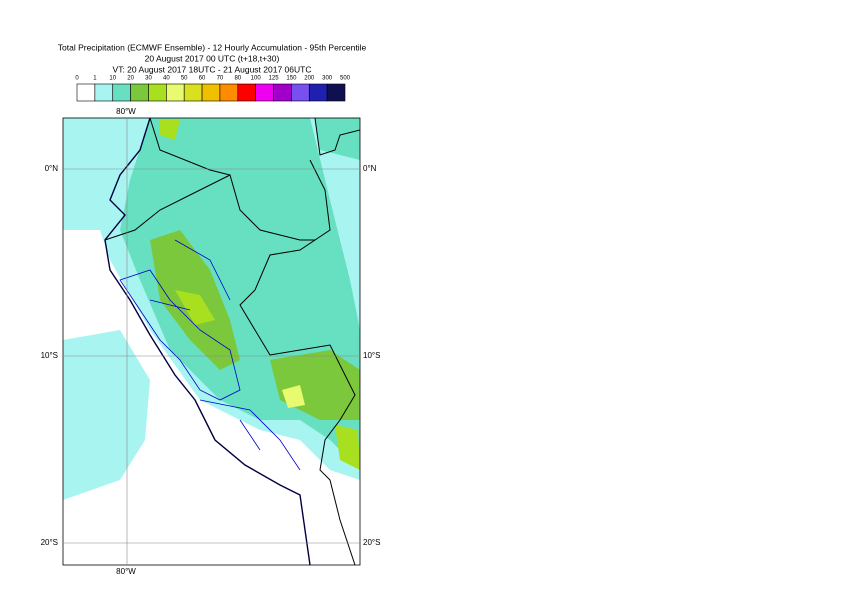 The image size is (842, 596). What do you see at coordinates (77, 79) in the screenshot?
I see `legend-label: 0` at bounding box center [77, 79].